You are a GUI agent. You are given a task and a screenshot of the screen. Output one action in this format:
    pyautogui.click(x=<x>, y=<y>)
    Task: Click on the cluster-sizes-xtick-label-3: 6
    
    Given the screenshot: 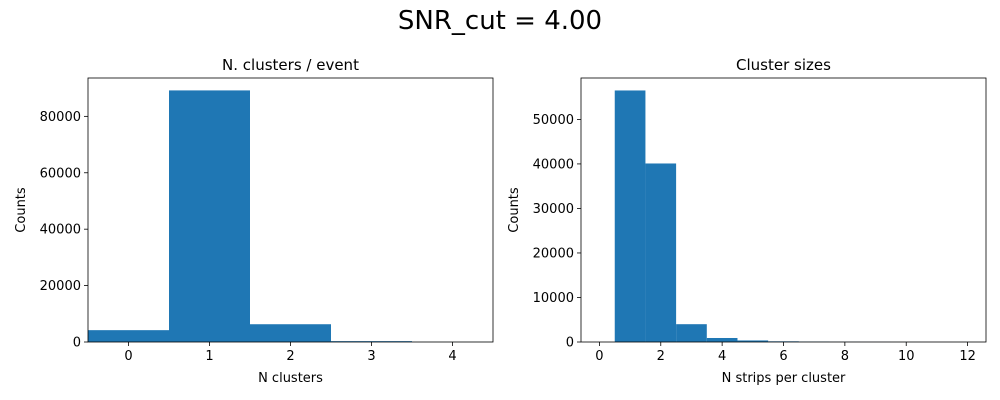 What is the action you would take?
    pyautogui.click(x=783, y=356)
    